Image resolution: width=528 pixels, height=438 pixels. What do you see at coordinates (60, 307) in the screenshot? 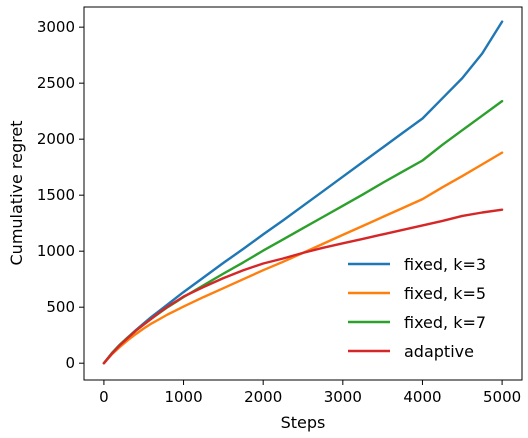
I see `y-tick-label: 500` at bounding box center [60, 307].